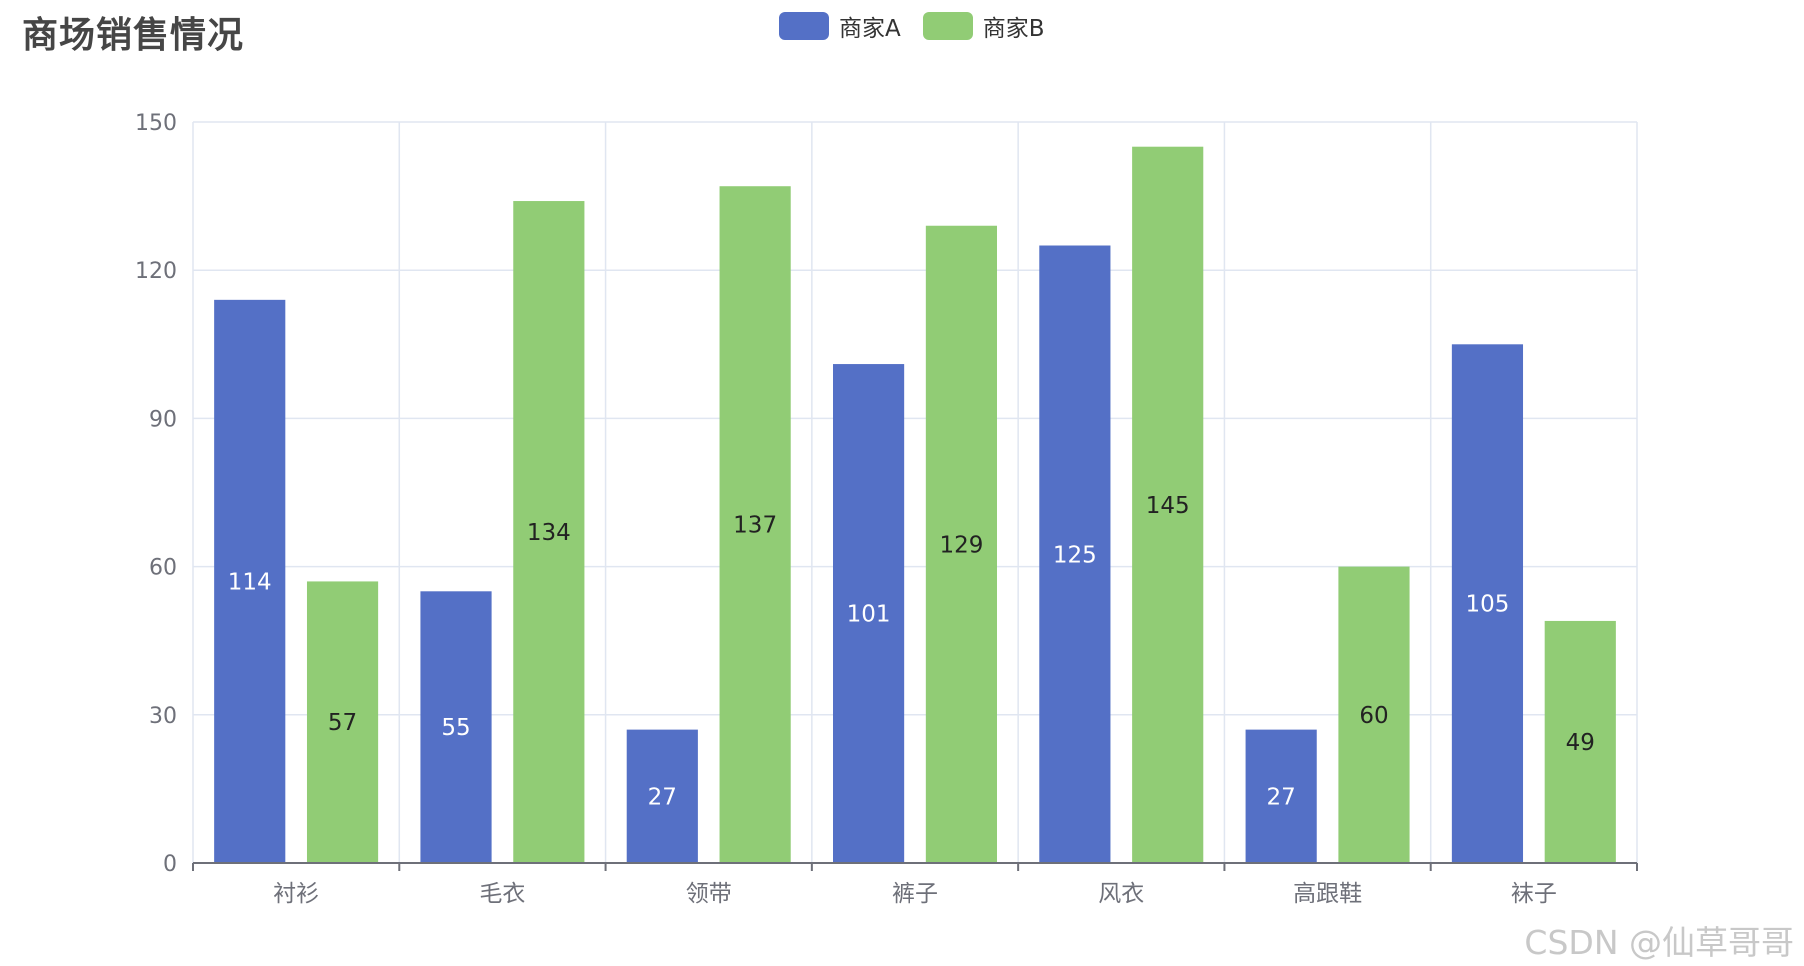  I want to click on data-label: 125, so click(1075, 555).